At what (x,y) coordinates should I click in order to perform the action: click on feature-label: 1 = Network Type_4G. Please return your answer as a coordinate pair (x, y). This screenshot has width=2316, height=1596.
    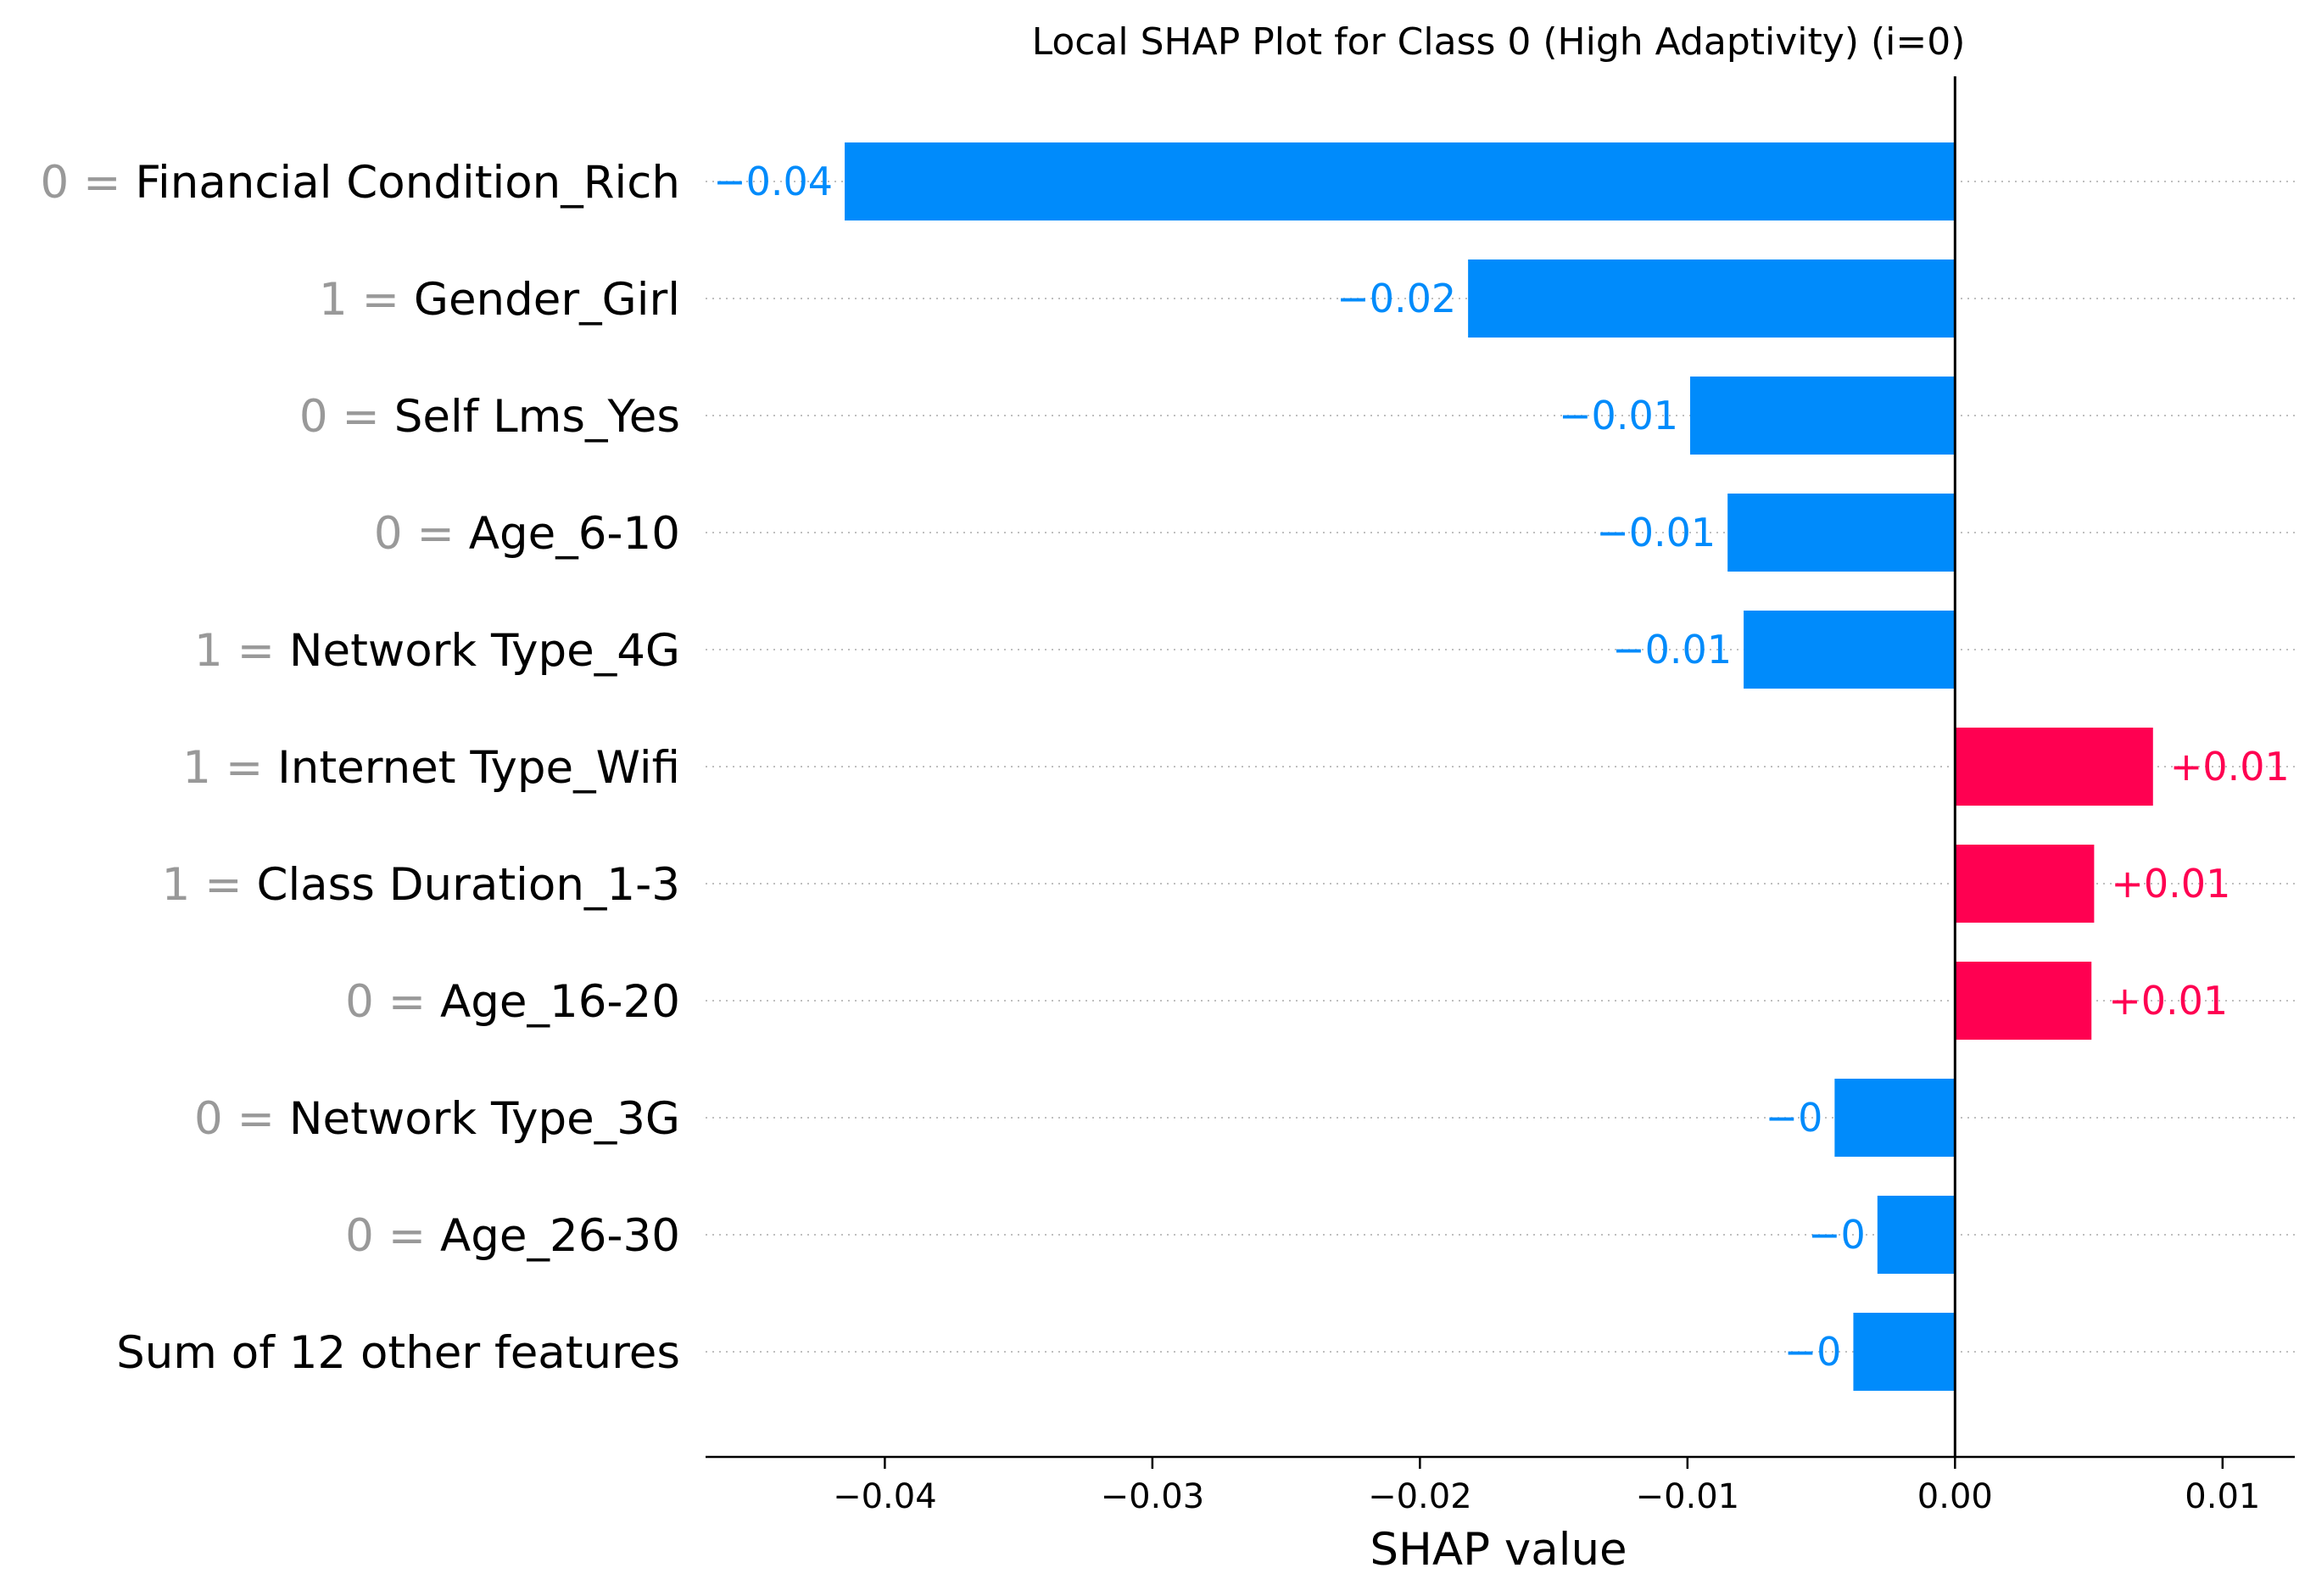
    Looking at the image, I should click on (437, 651).